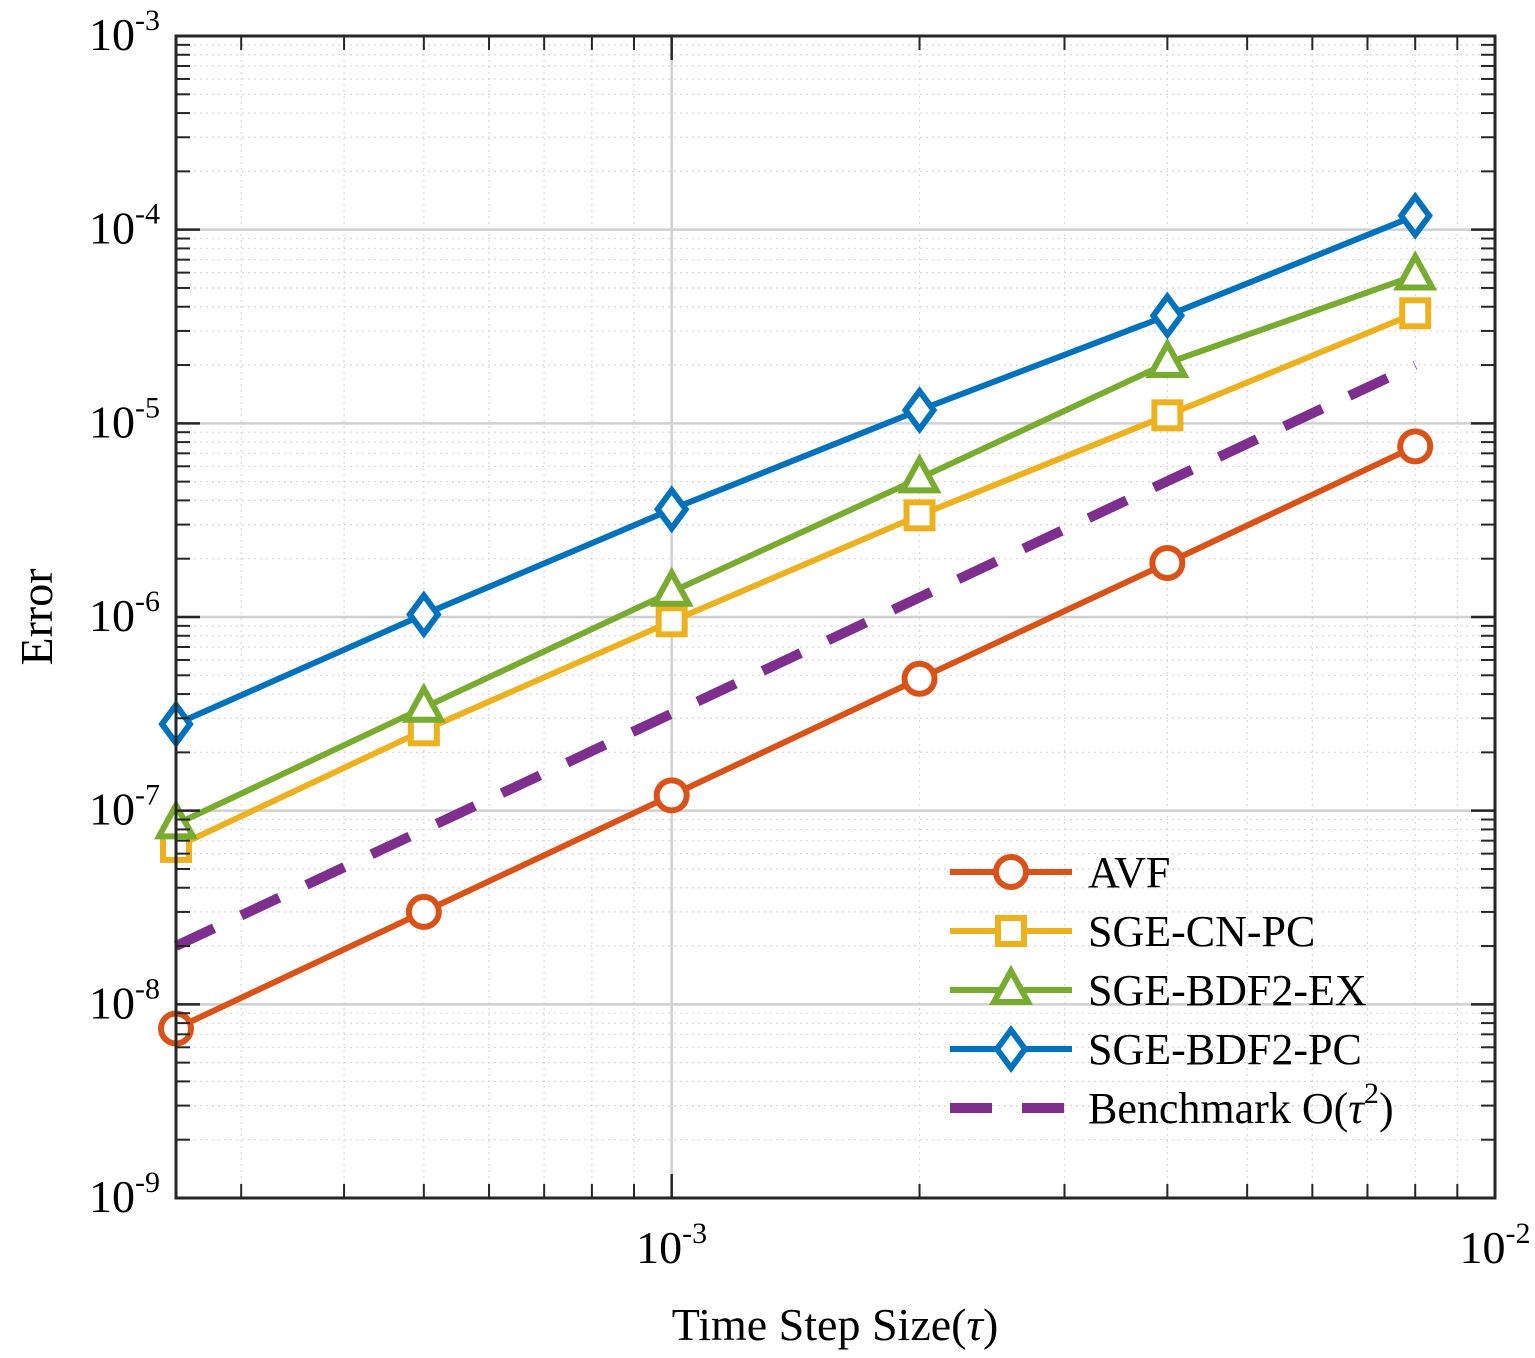 The image size is (1535, 1358). Describe the element at coordinates (1495, 1245) in the screenshot. I see `x-tick-label: 10⁻²` at that location.